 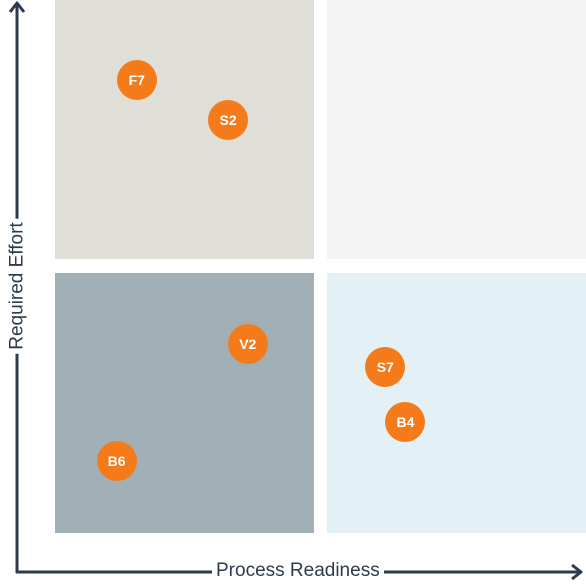 I want to click on data-point-b4: B4, so click(x=405, y=422).